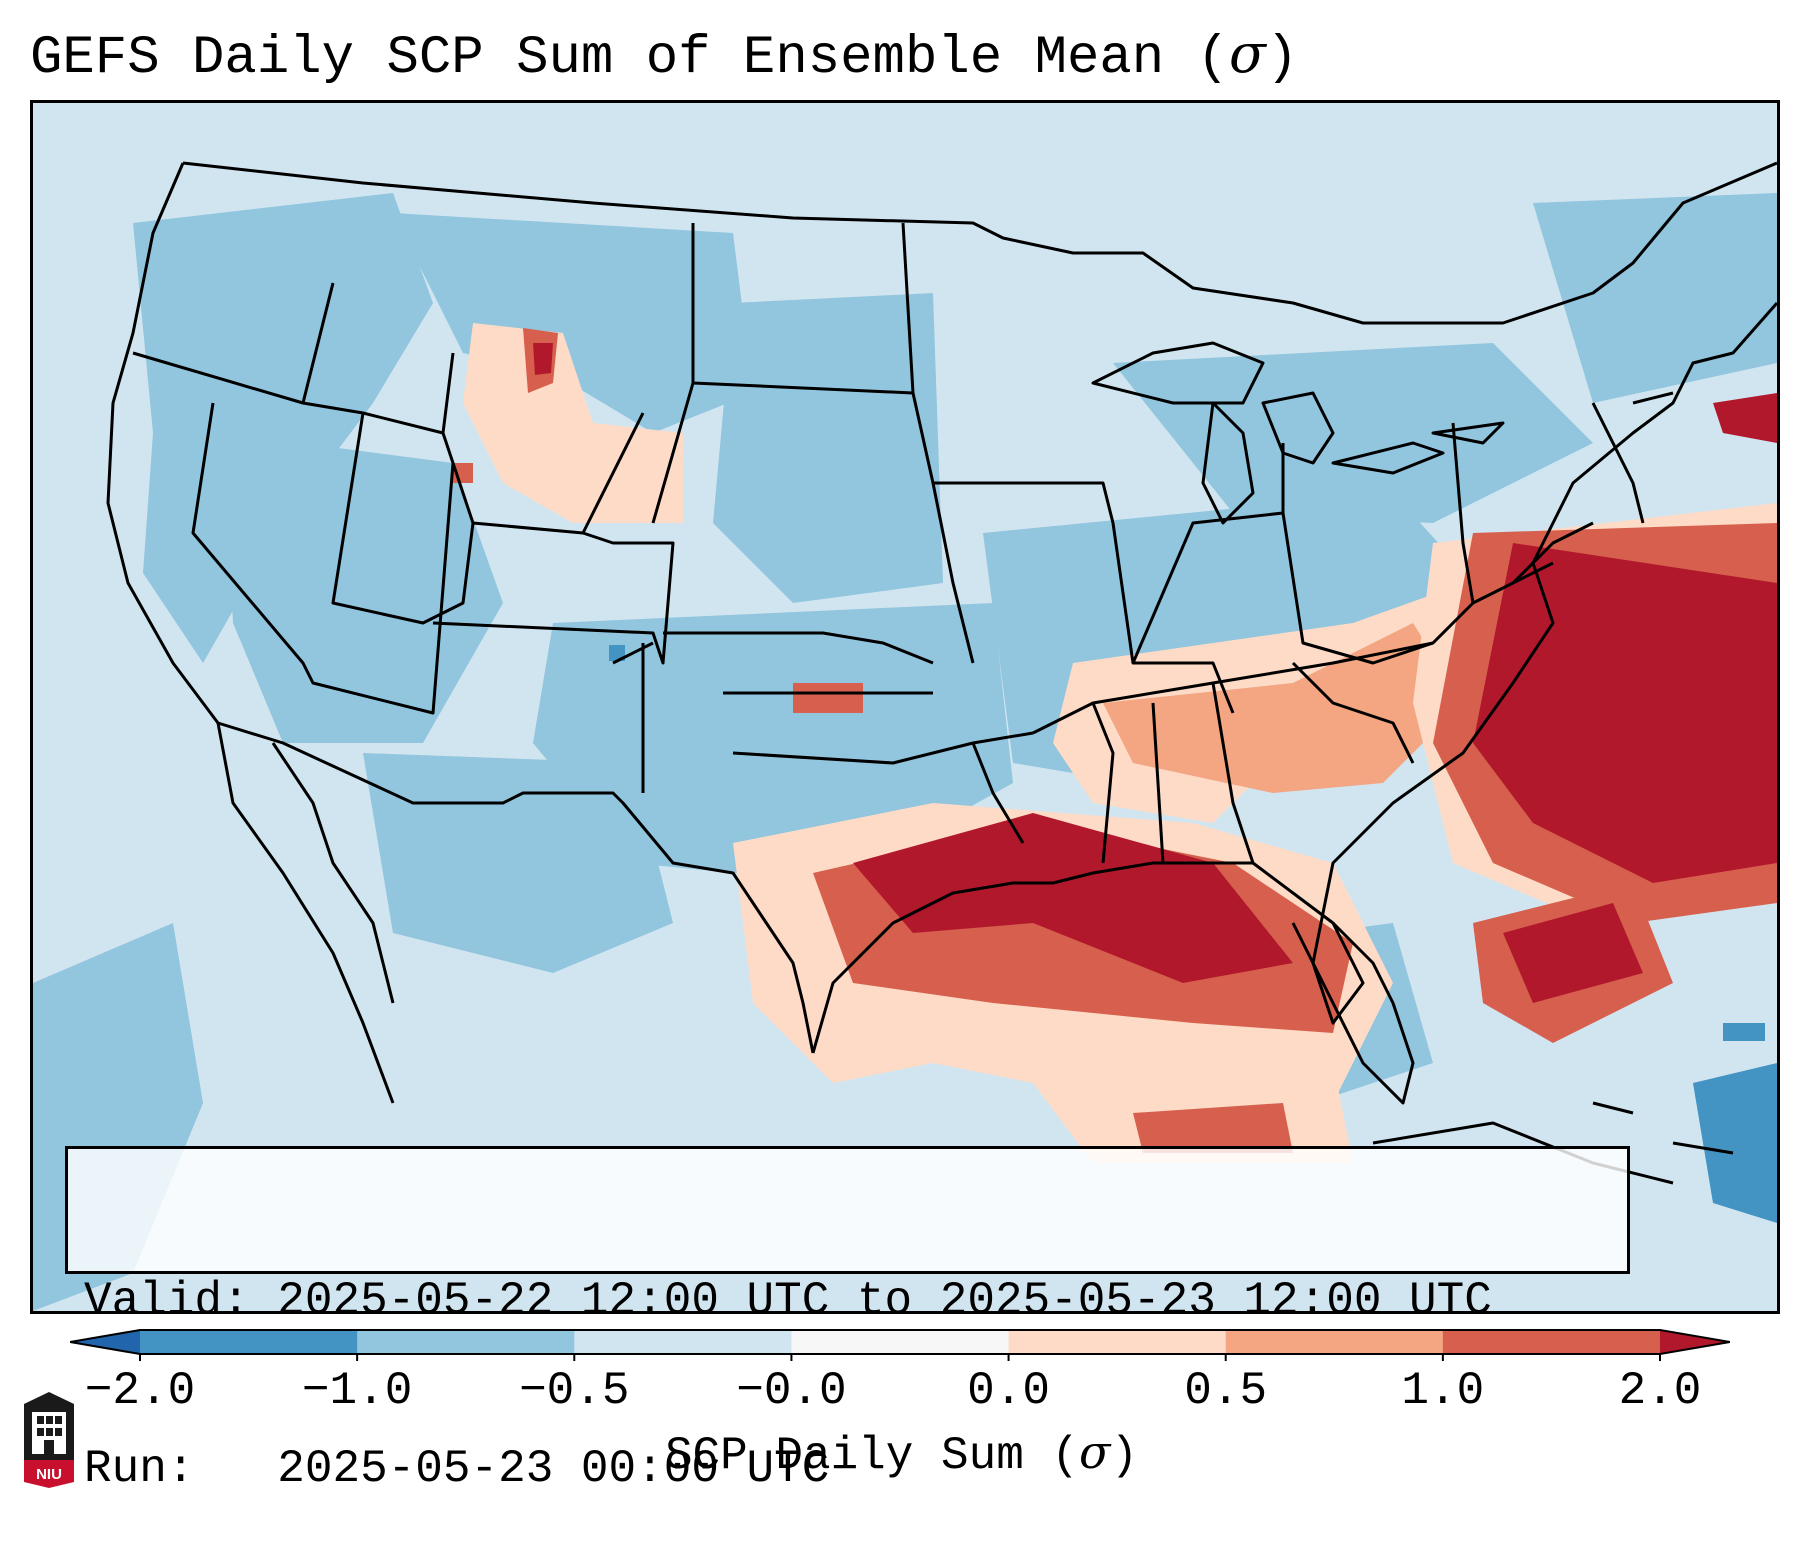 The width and height of the screenshot is (1803, 1553). What do you see at coordinates (1745, 418) in the screenshot?
I see `field-region-northeast-core` at bounding box center [1745, 418].